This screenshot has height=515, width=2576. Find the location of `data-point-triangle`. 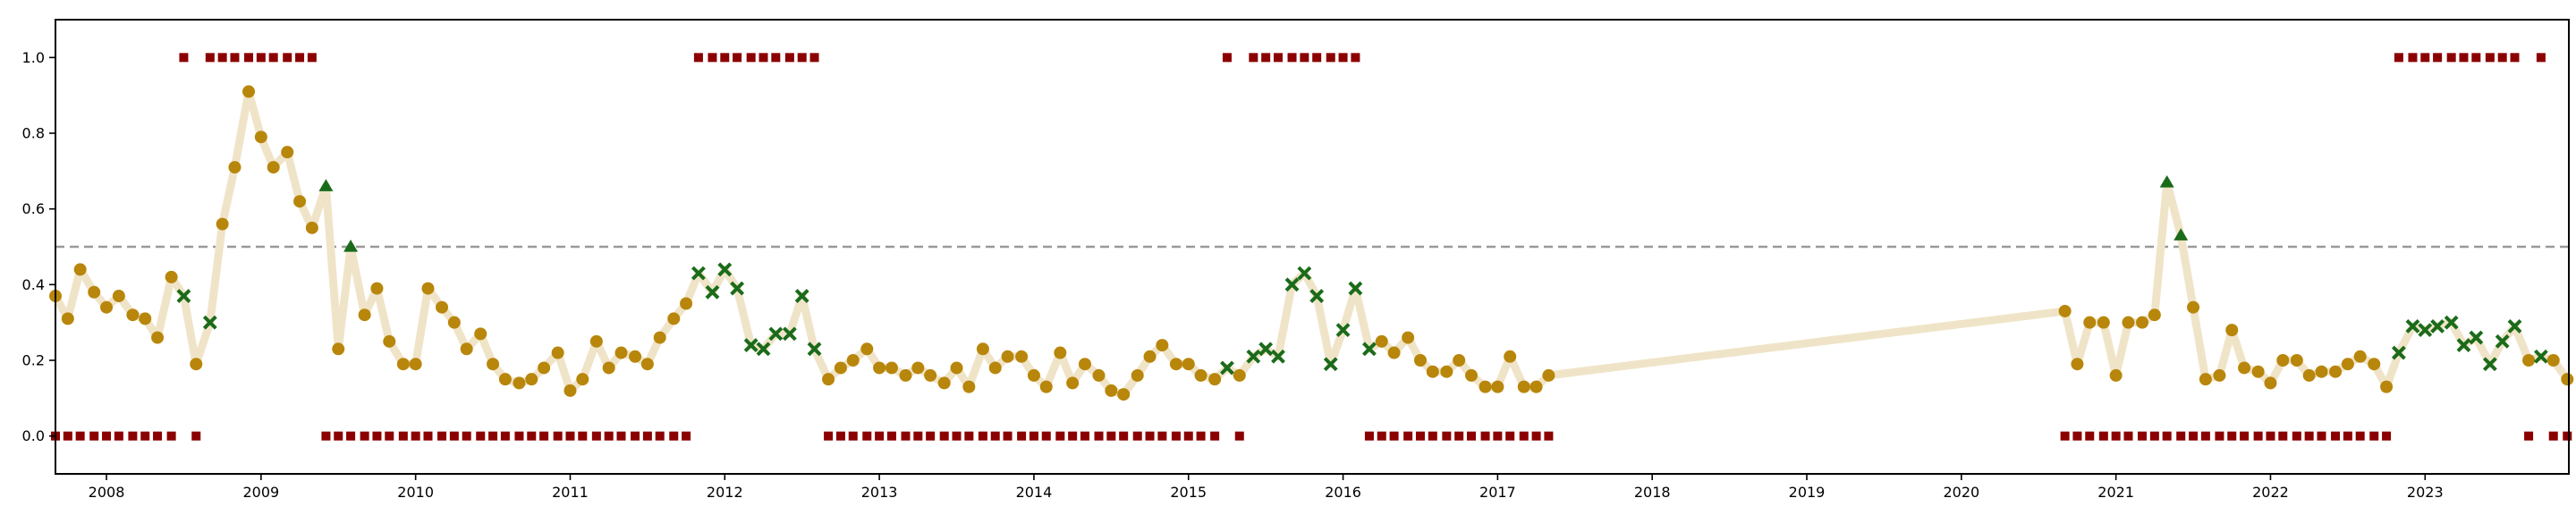

data-point-triangle is located at coordinates (326, 185).